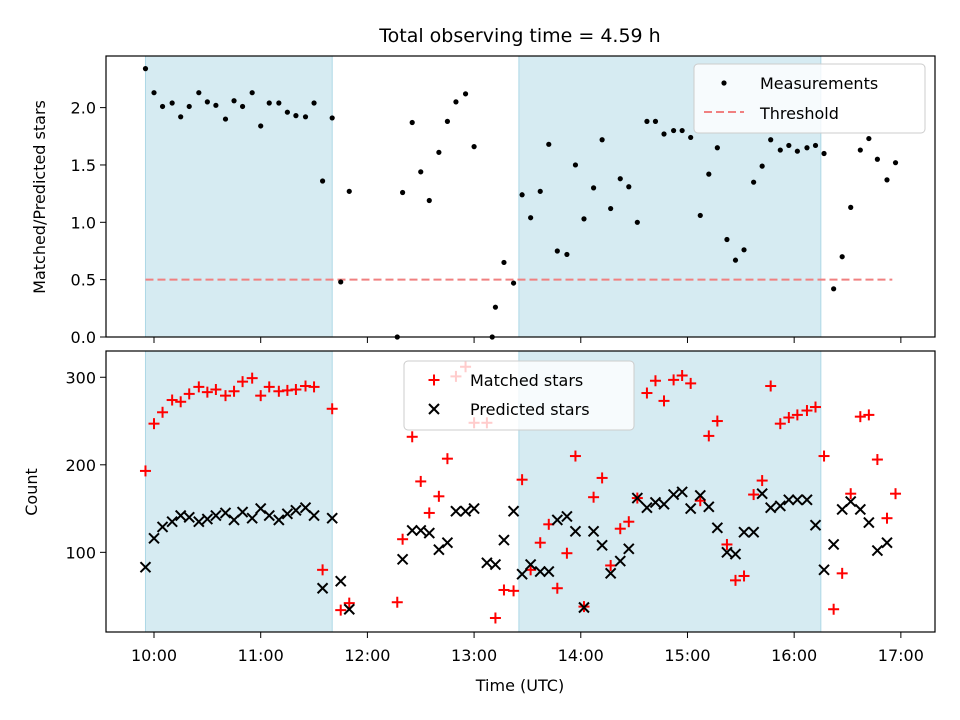 Image resolution: width=960 pixels, height=720 pixels. I want to click on legend-top: Measurements Threshold, so click(809, 98).